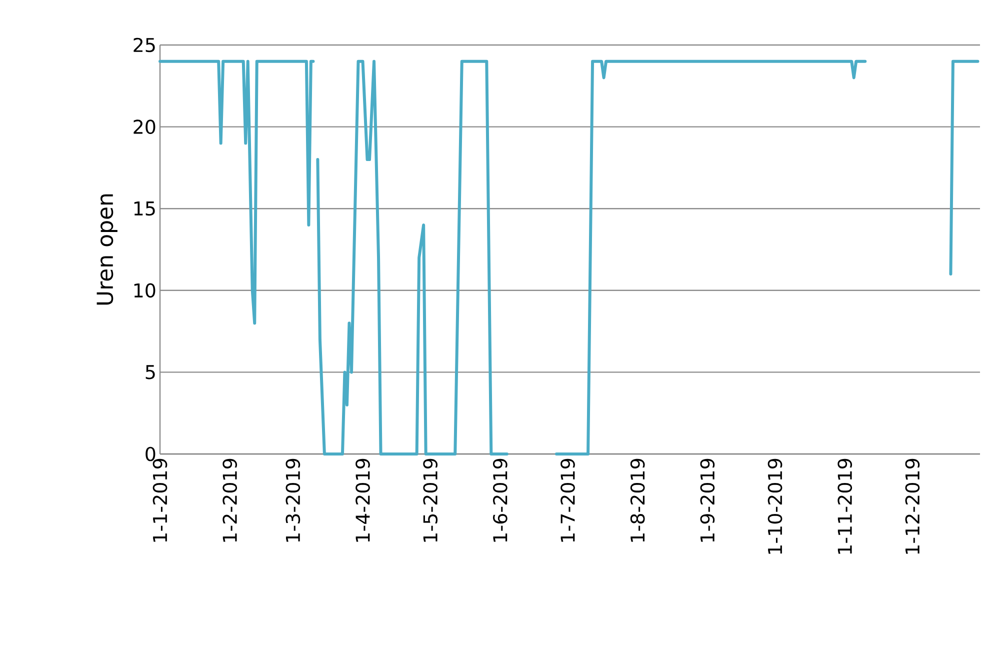  Describe the element at coordinates (912, 506) in the screenshot. I see `x-tick-label: 1-12-2019` at that location.